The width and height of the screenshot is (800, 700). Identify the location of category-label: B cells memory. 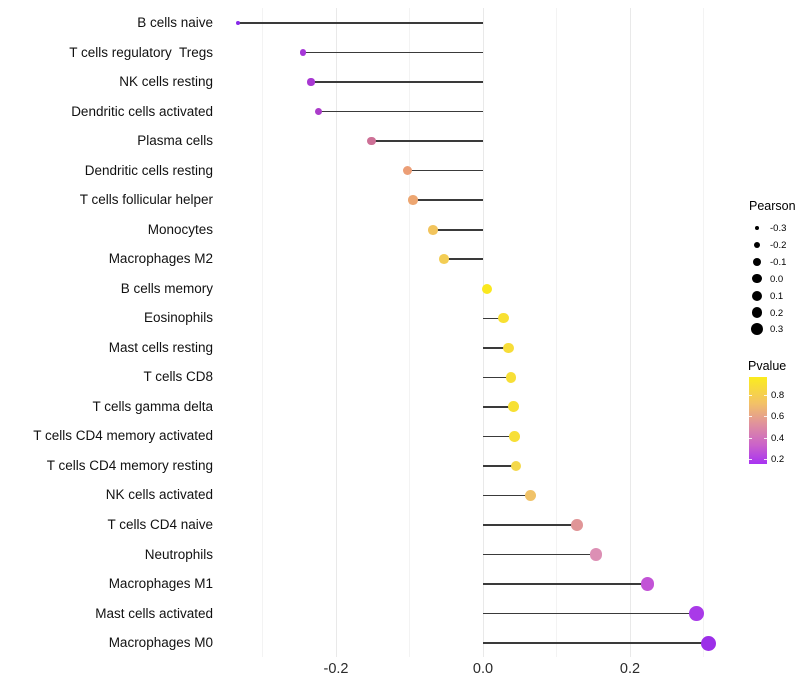
(166, 288).